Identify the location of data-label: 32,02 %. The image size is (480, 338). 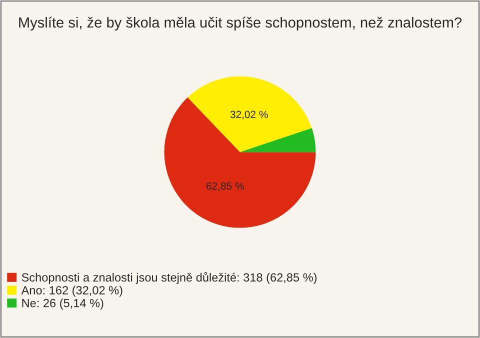
(249, 115).